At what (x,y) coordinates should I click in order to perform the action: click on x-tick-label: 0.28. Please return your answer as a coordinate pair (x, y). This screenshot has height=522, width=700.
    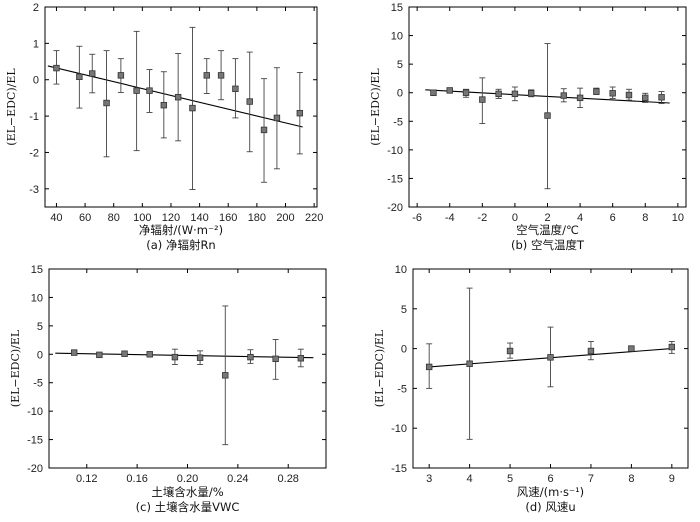
    Looking at the image, I should click on (288, 479).